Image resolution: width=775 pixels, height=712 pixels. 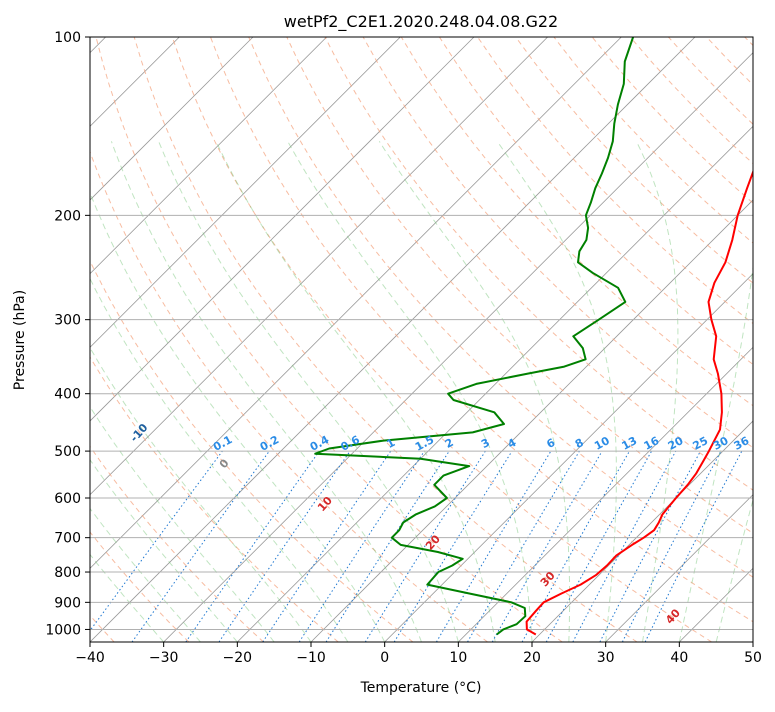 What do you see at coordinates (721, 443) in the screenshot?
I see `mixing-ratio-label: 30` at bounding box center [721, 443].